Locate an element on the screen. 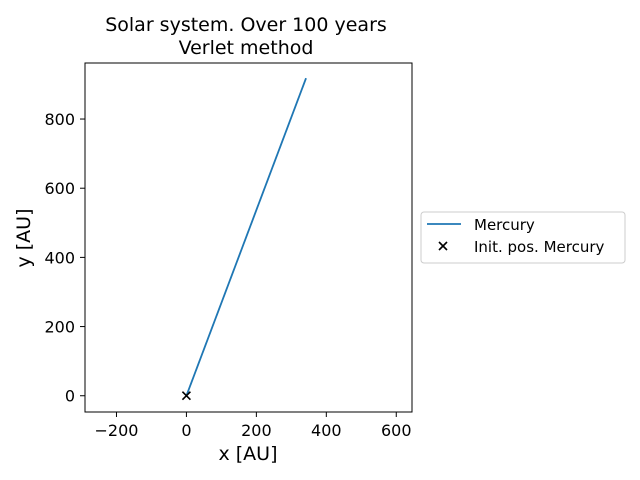  x-tick-label: 200 is located at coordinates (256, 430).